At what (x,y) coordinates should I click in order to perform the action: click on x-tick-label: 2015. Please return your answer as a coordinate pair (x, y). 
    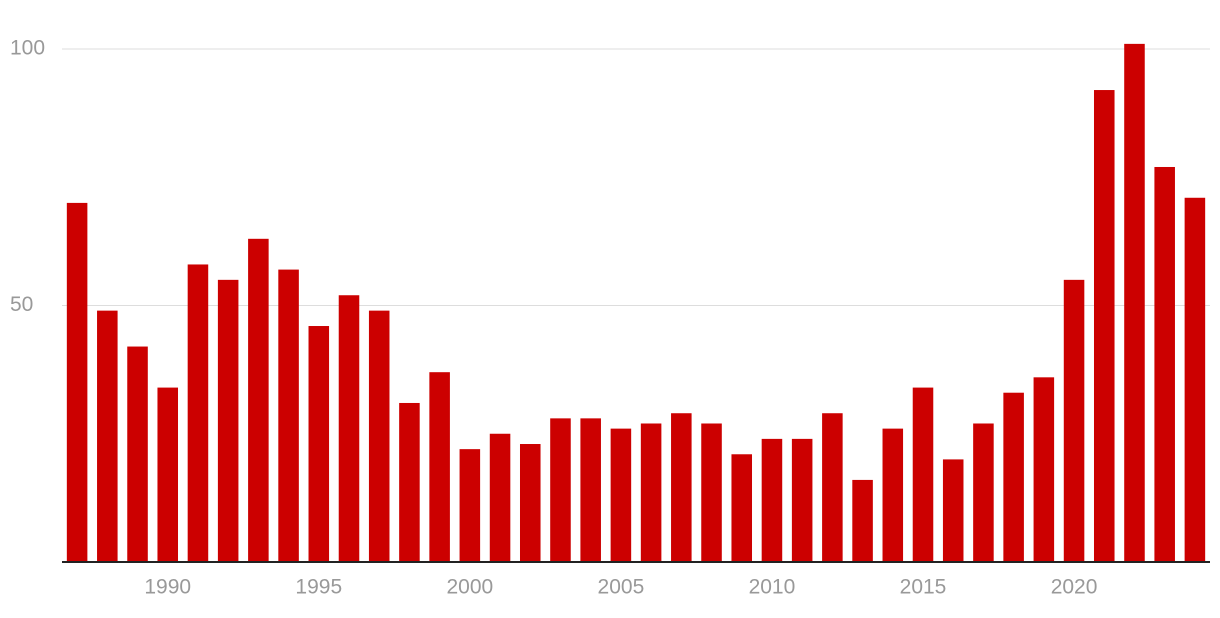
    Looking at the image, I should click on (923, 587).